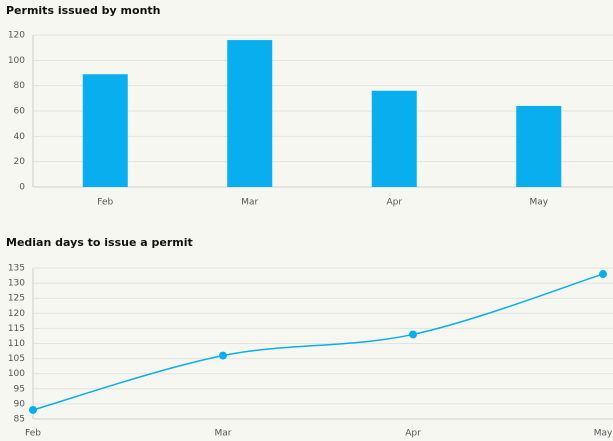 The image size is (613, 441). What do you see at coordinates (19, 389) in the screenshot?
I see `y-tick-label: 95` at bounding box center [19, 389].